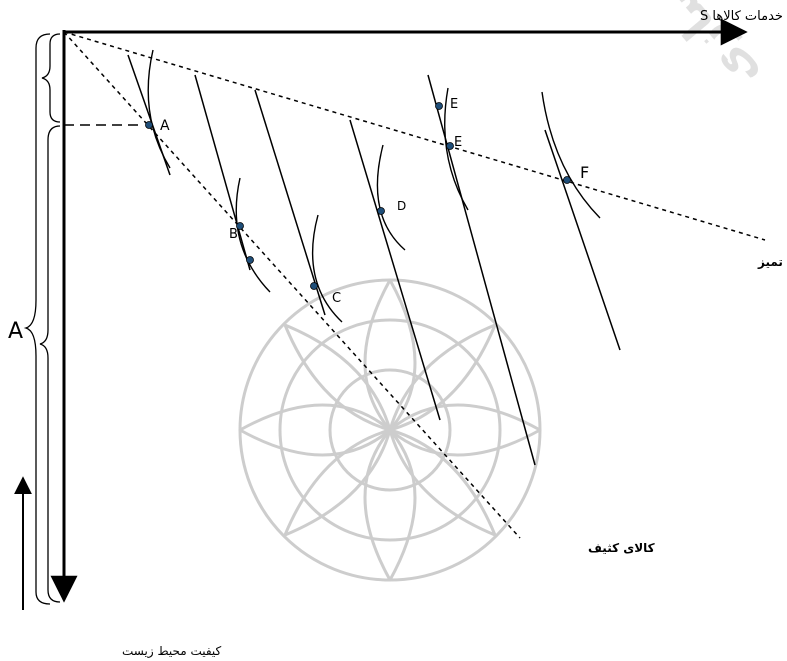 This screenshot has height=661, width=787. Describe the element at coordinates (401, 206) in the screenshot. I see `label-point-d: D` at that location.